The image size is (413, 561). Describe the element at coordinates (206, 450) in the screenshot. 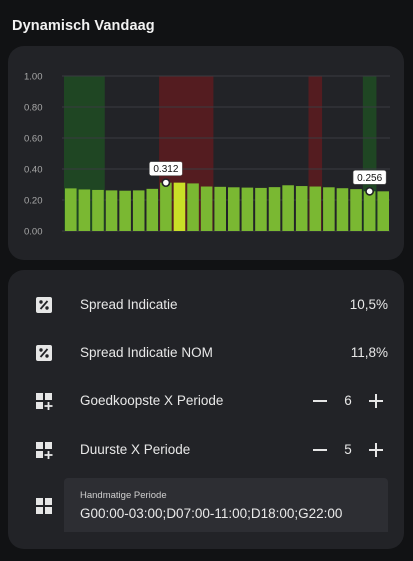

I see `entity-row-most-expensive: Duurste X Periode 5` at that location.